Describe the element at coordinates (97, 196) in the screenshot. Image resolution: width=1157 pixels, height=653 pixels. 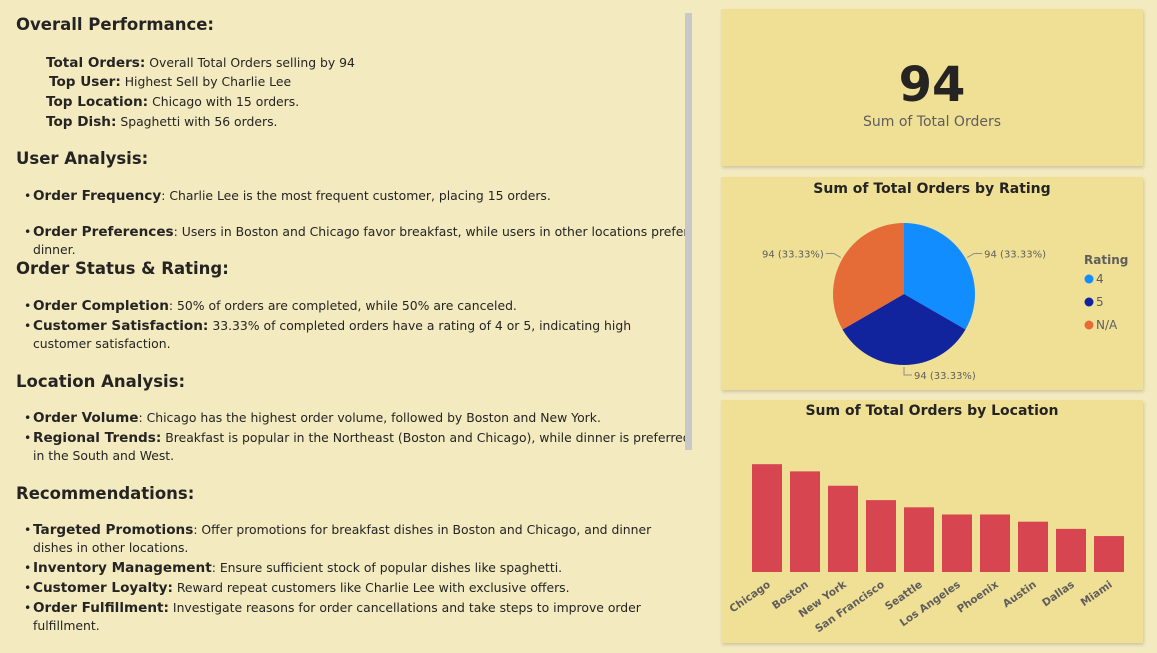
I see `order-frequency-label: Order Frequency` at that location.